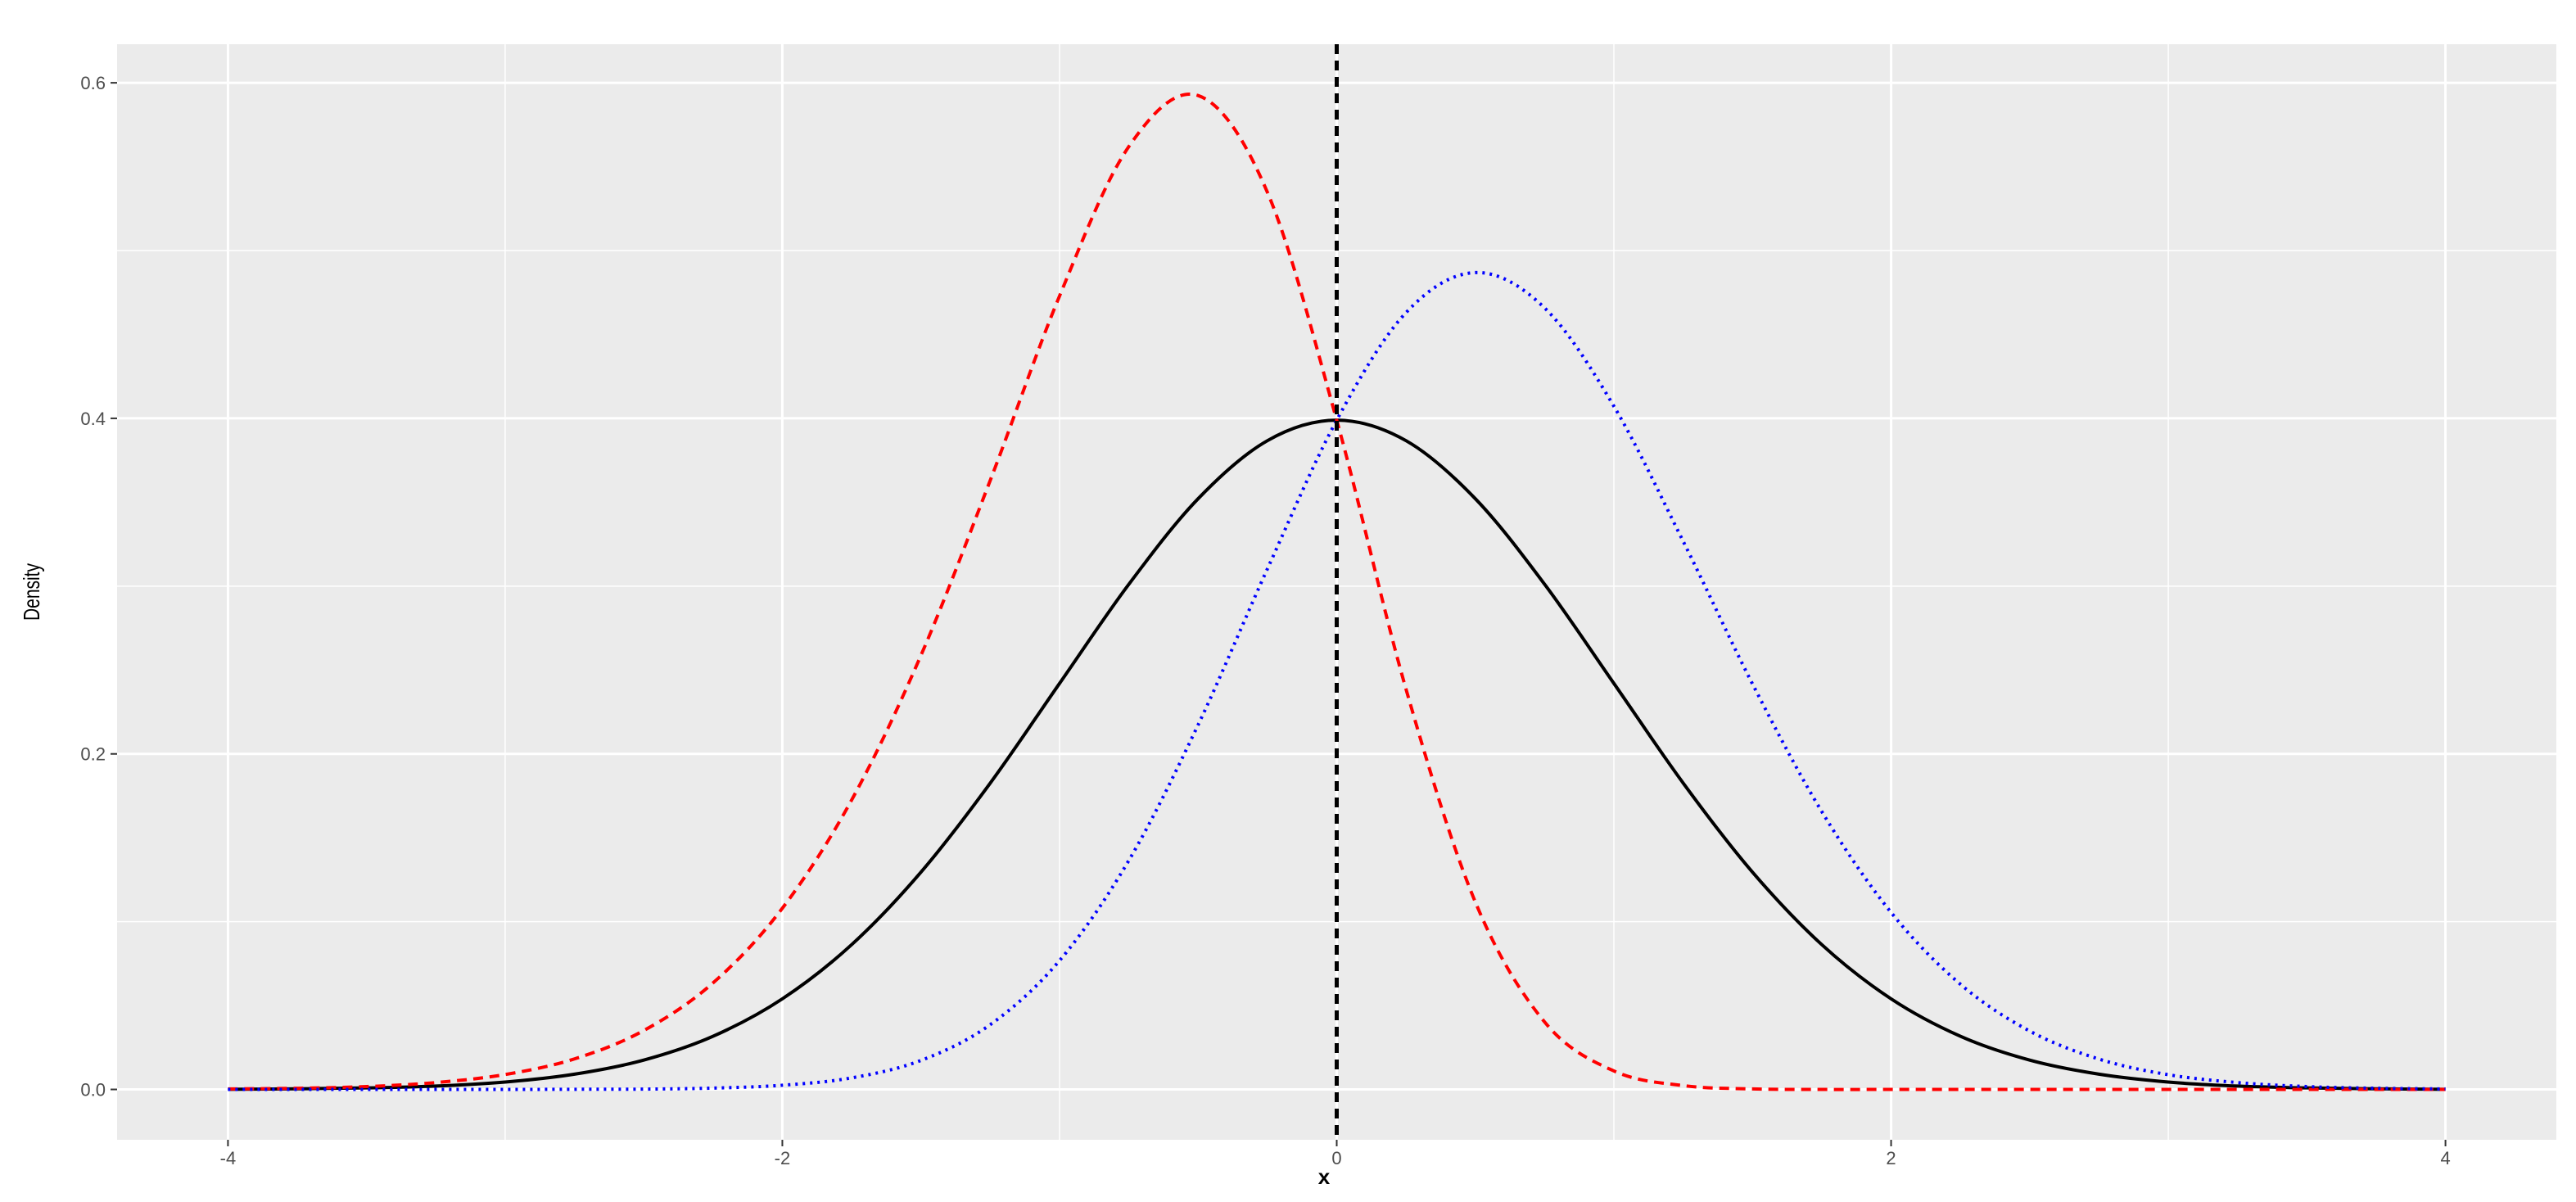 The image size is (2576, 1202). I want to click on y-tick-label: 0.0, so click(93, 1090).